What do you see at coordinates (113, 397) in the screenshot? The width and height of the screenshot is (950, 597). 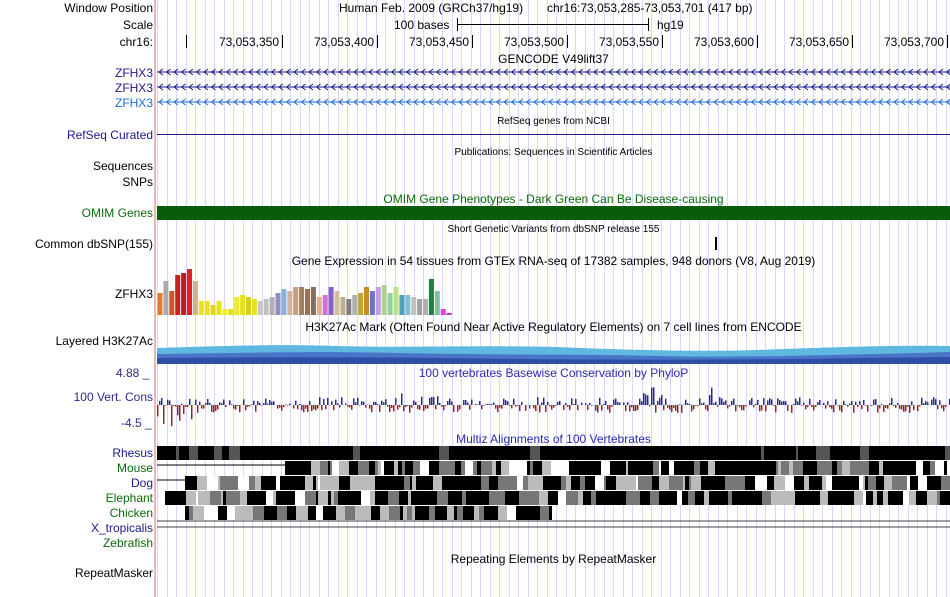 I see `conservation-label: 100 Vert. Cons` at bounding box center [113, 397].